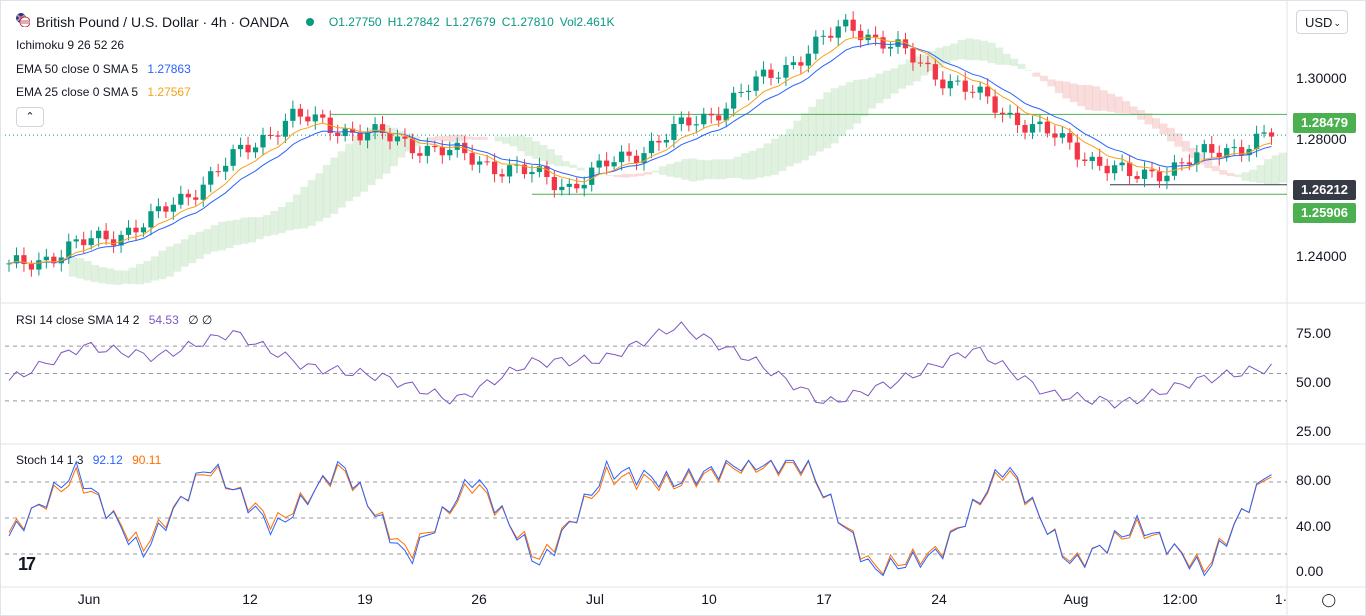  I want to click on symbol-title: British Pound / U.S. Dollar · 4h · OANDA, so click(162, 21).